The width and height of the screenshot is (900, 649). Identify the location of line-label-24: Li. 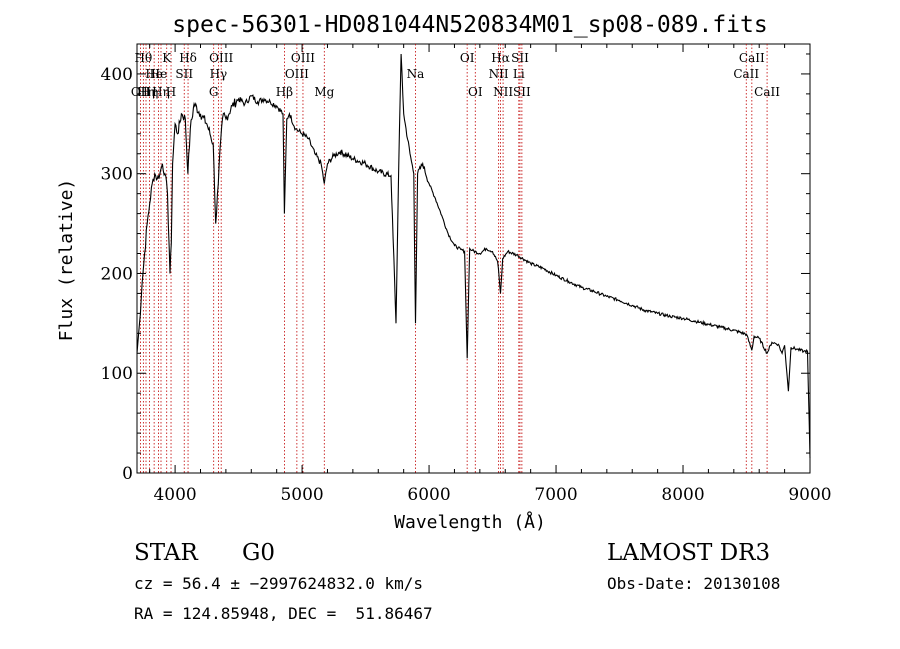
(519, 74).